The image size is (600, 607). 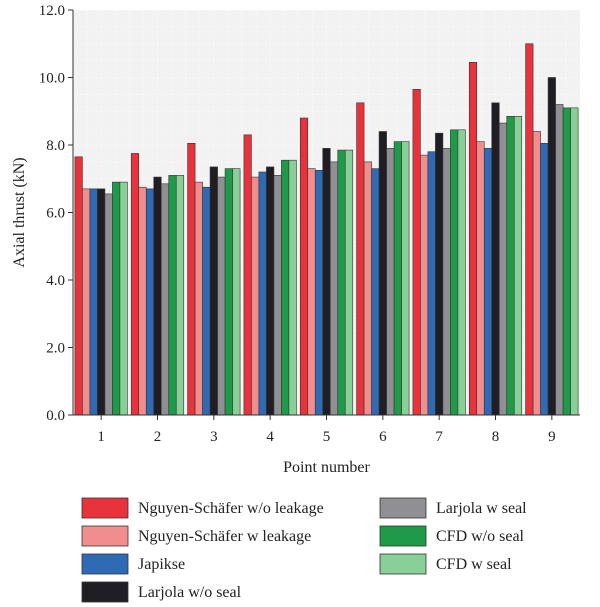 What do you see at coordinates (55, 214) in the screenshot?
I see `y-tick-label: 6.0` at bounding box center [55, 214].